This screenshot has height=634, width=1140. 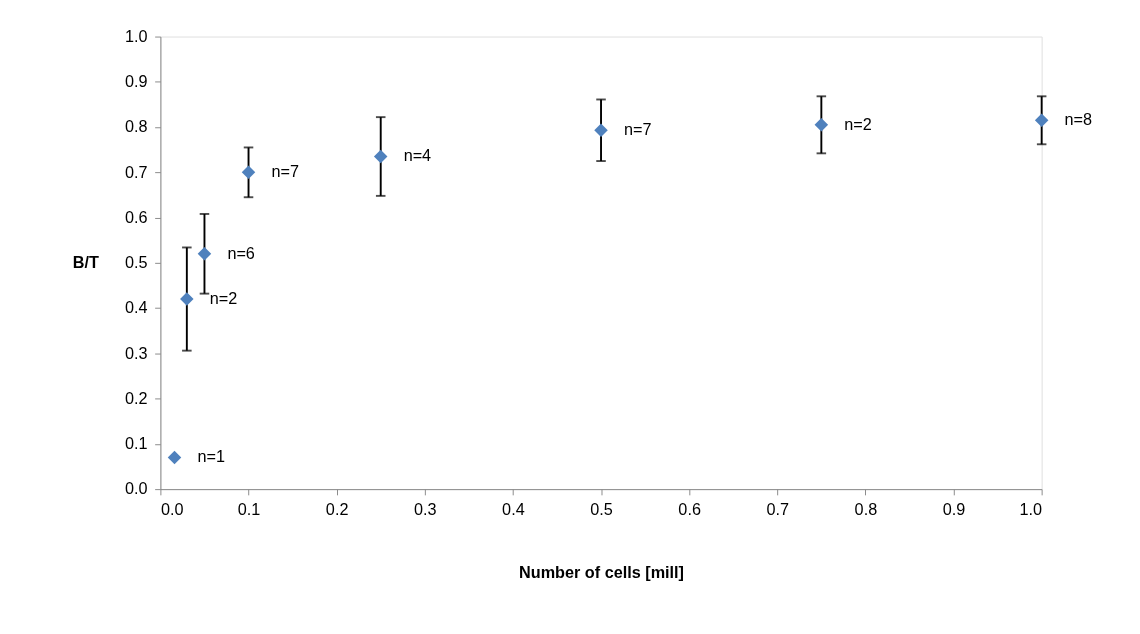 What do you see at coordinates (601, 572) in the screenshot?
I see `x-axis-title: Number of cells [mill]` at bounding box center [601, 572].